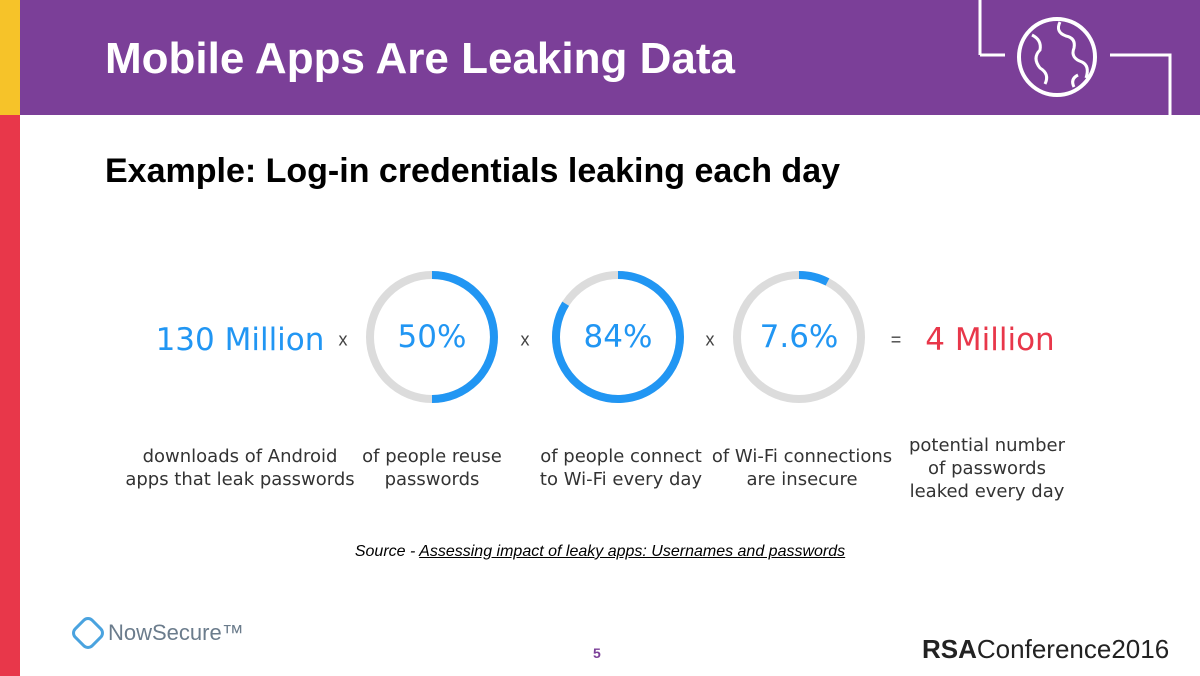 Image resolution: width=1200 pixels, height=676 pixels. I want to click on caption-line: of passwords, so click(987, 468).